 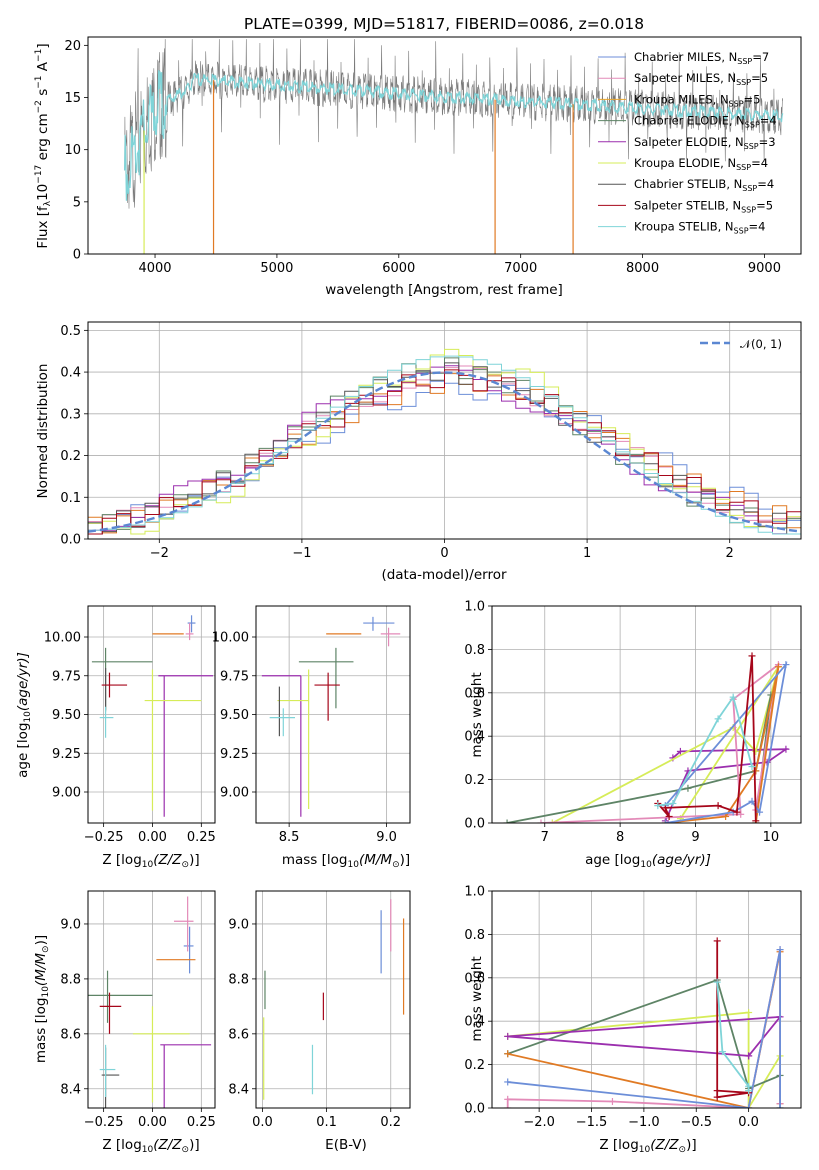 What do you see at coordinates (647, 1146) in the screenshot?
I see `mass-weight-vs-metallicity-x-axis-label: Z [log10(Z/Z⊙)]` at bounding box center [647, 1146].